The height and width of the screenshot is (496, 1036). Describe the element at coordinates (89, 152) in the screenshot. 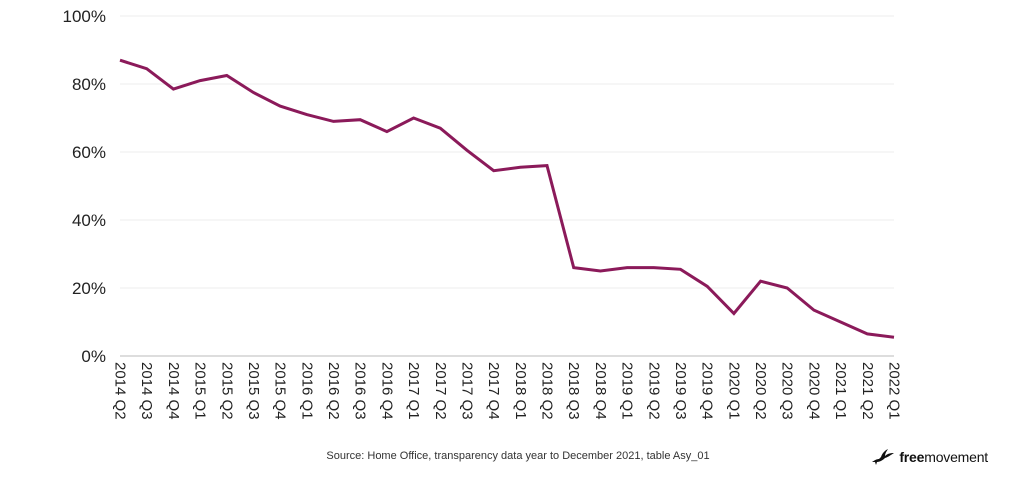

I see `y-tick-label: 60%` at that location.